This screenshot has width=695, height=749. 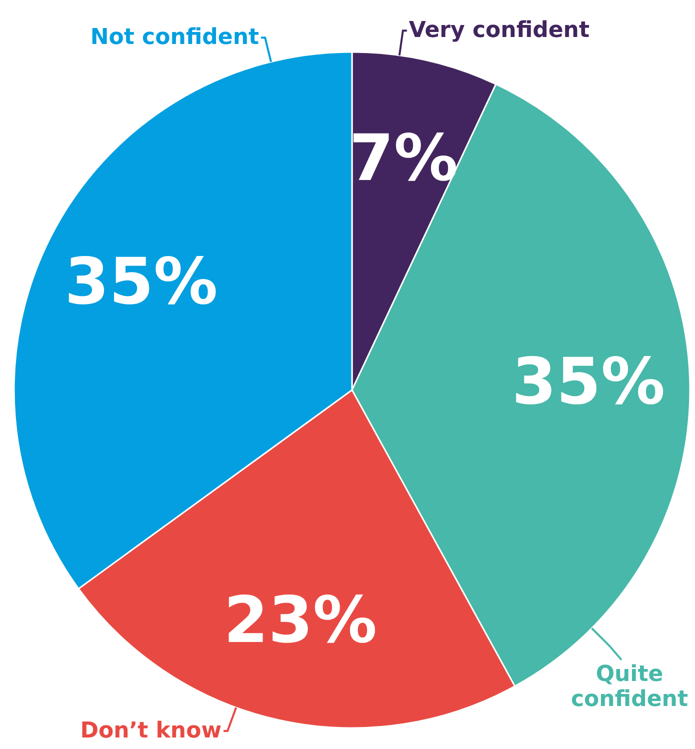 I want to click on slice-label: Not confident, so click(x=175, y=37).